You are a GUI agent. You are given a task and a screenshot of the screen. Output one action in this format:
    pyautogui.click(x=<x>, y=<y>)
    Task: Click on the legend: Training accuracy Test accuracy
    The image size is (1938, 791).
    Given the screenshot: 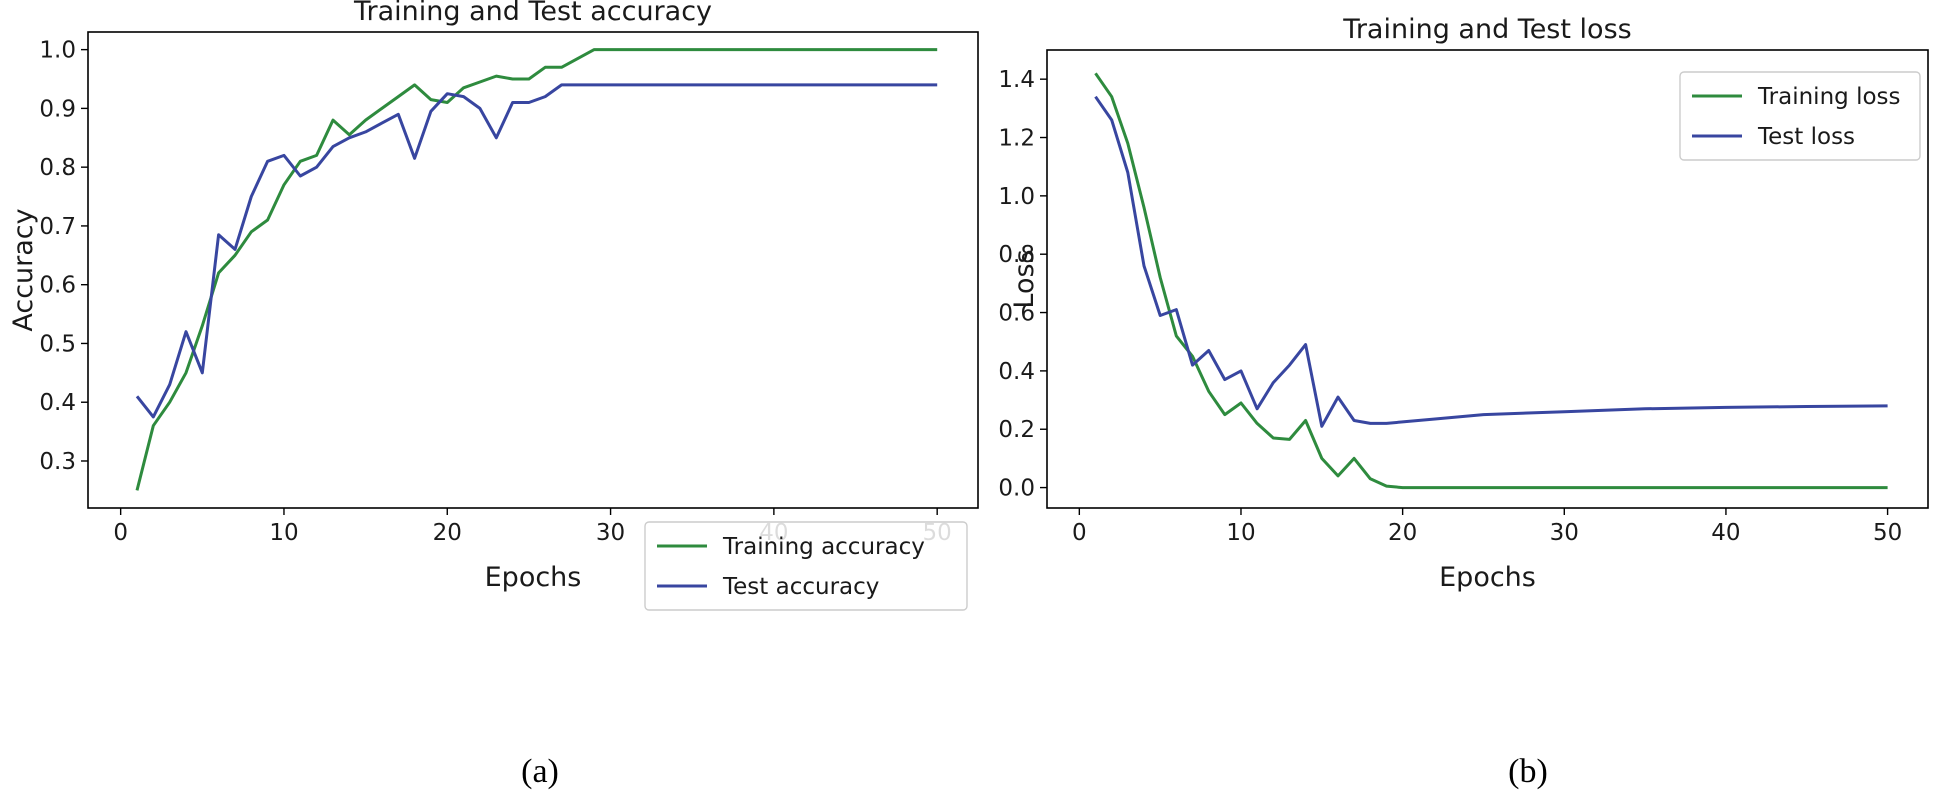 What is the action you would take?
    pyautogui.click(x=806, y=566)
    